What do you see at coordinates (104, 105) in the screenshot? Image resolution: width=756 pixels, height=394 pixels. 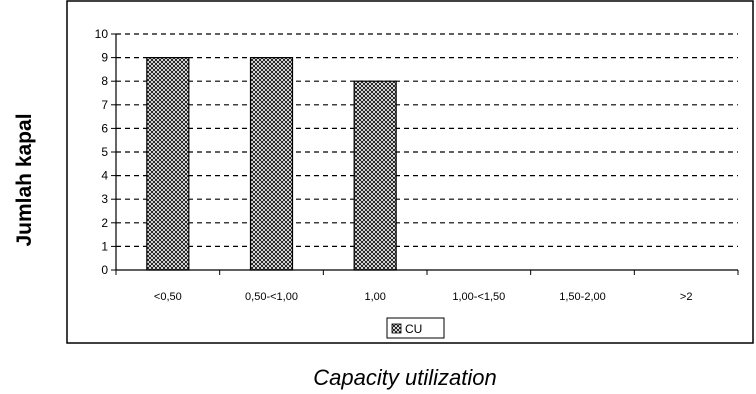 I see `y-tick-label: 7` at bounding box center [104, 105].